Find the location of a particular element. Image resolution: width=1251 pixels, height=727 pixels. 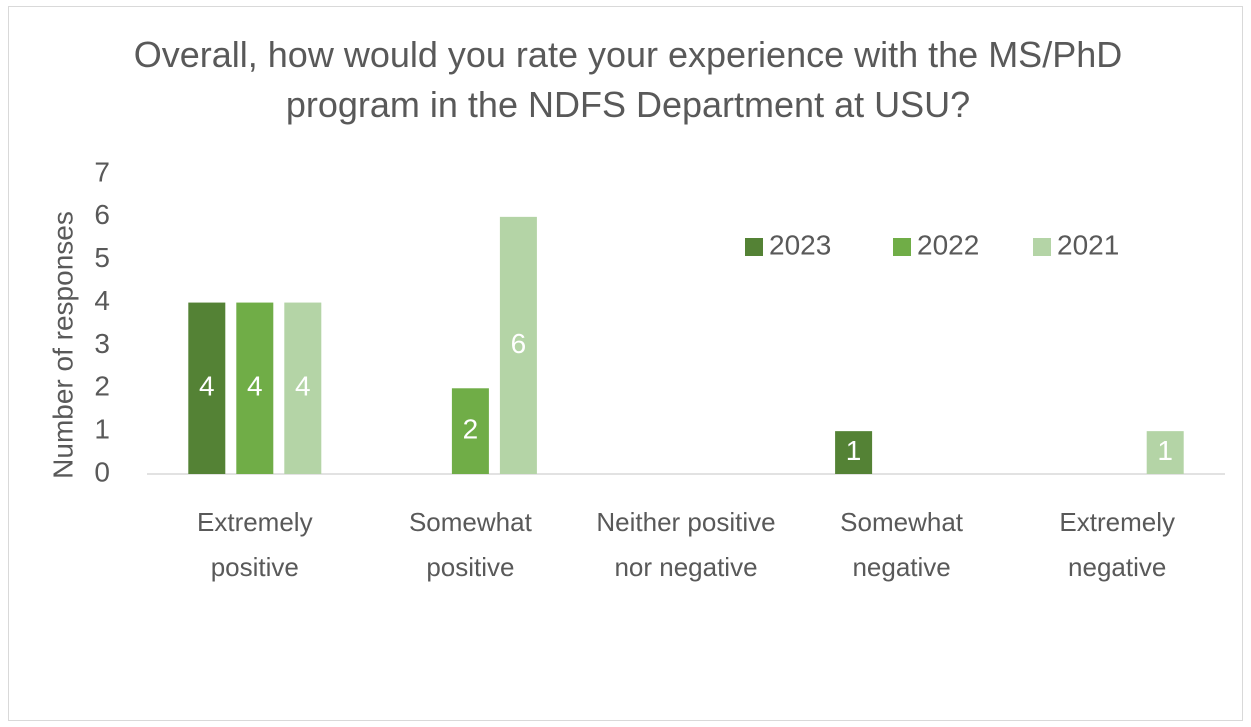

y-tick-label: 5 is located at coordinates (102, 257).